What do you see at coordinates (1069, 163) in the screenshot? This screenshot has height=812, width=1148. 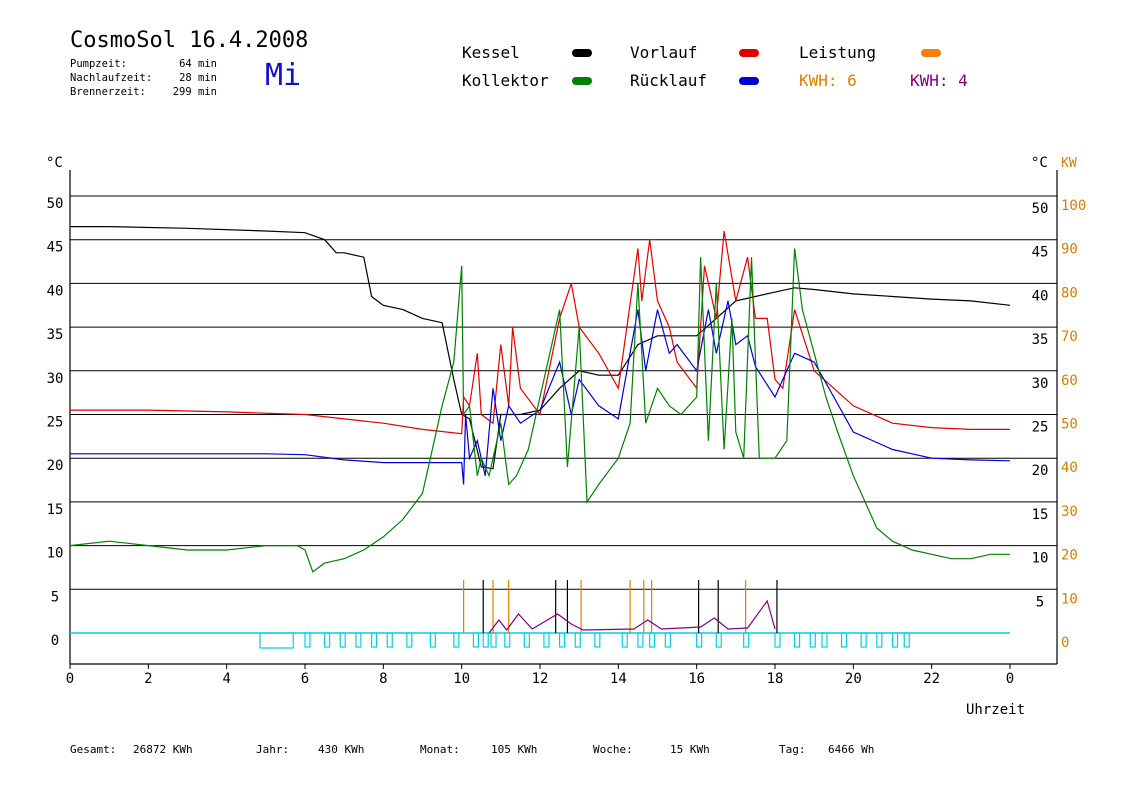 I see `y-unit-right-power: KW` at bounding box center [1069, 163].